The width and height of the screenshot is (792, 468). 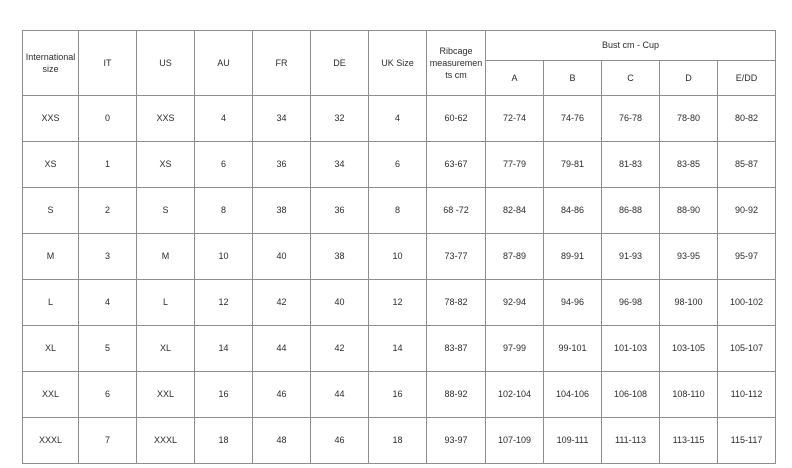 What do you see at coordinates (50, 118) in the screenshot?
I see `cell-international-size: XXS` at bounding box center [50, 118].